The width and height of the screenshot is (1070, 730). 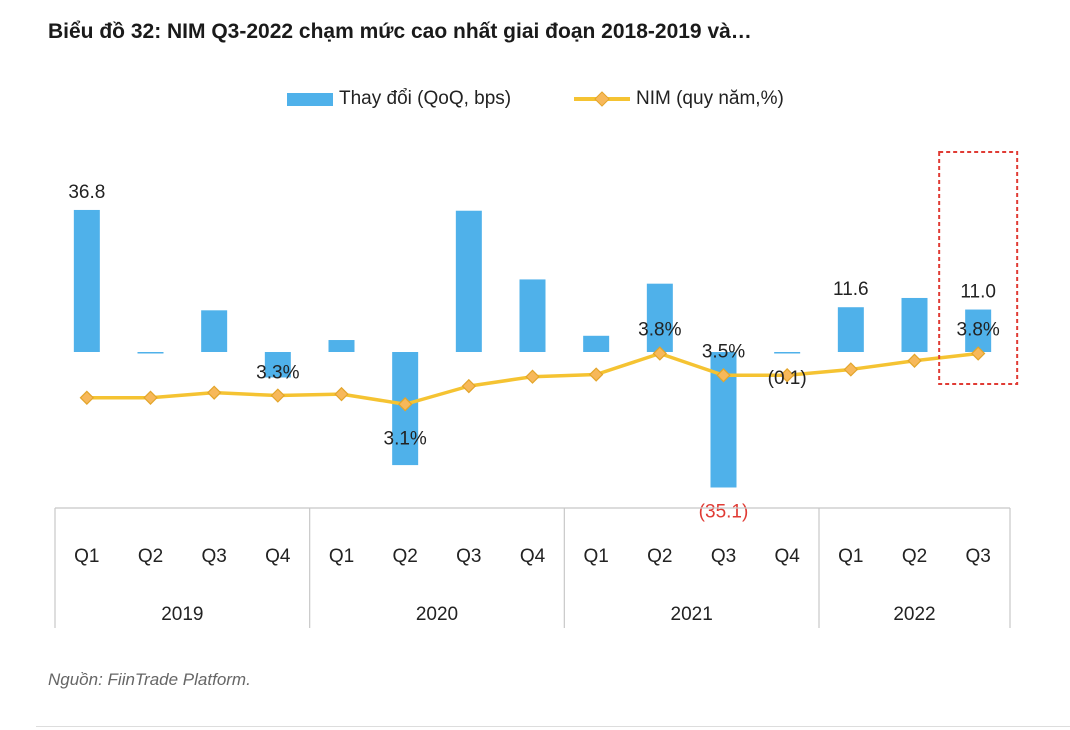 I want to click on footer-divider, so click(x=553, y=726).